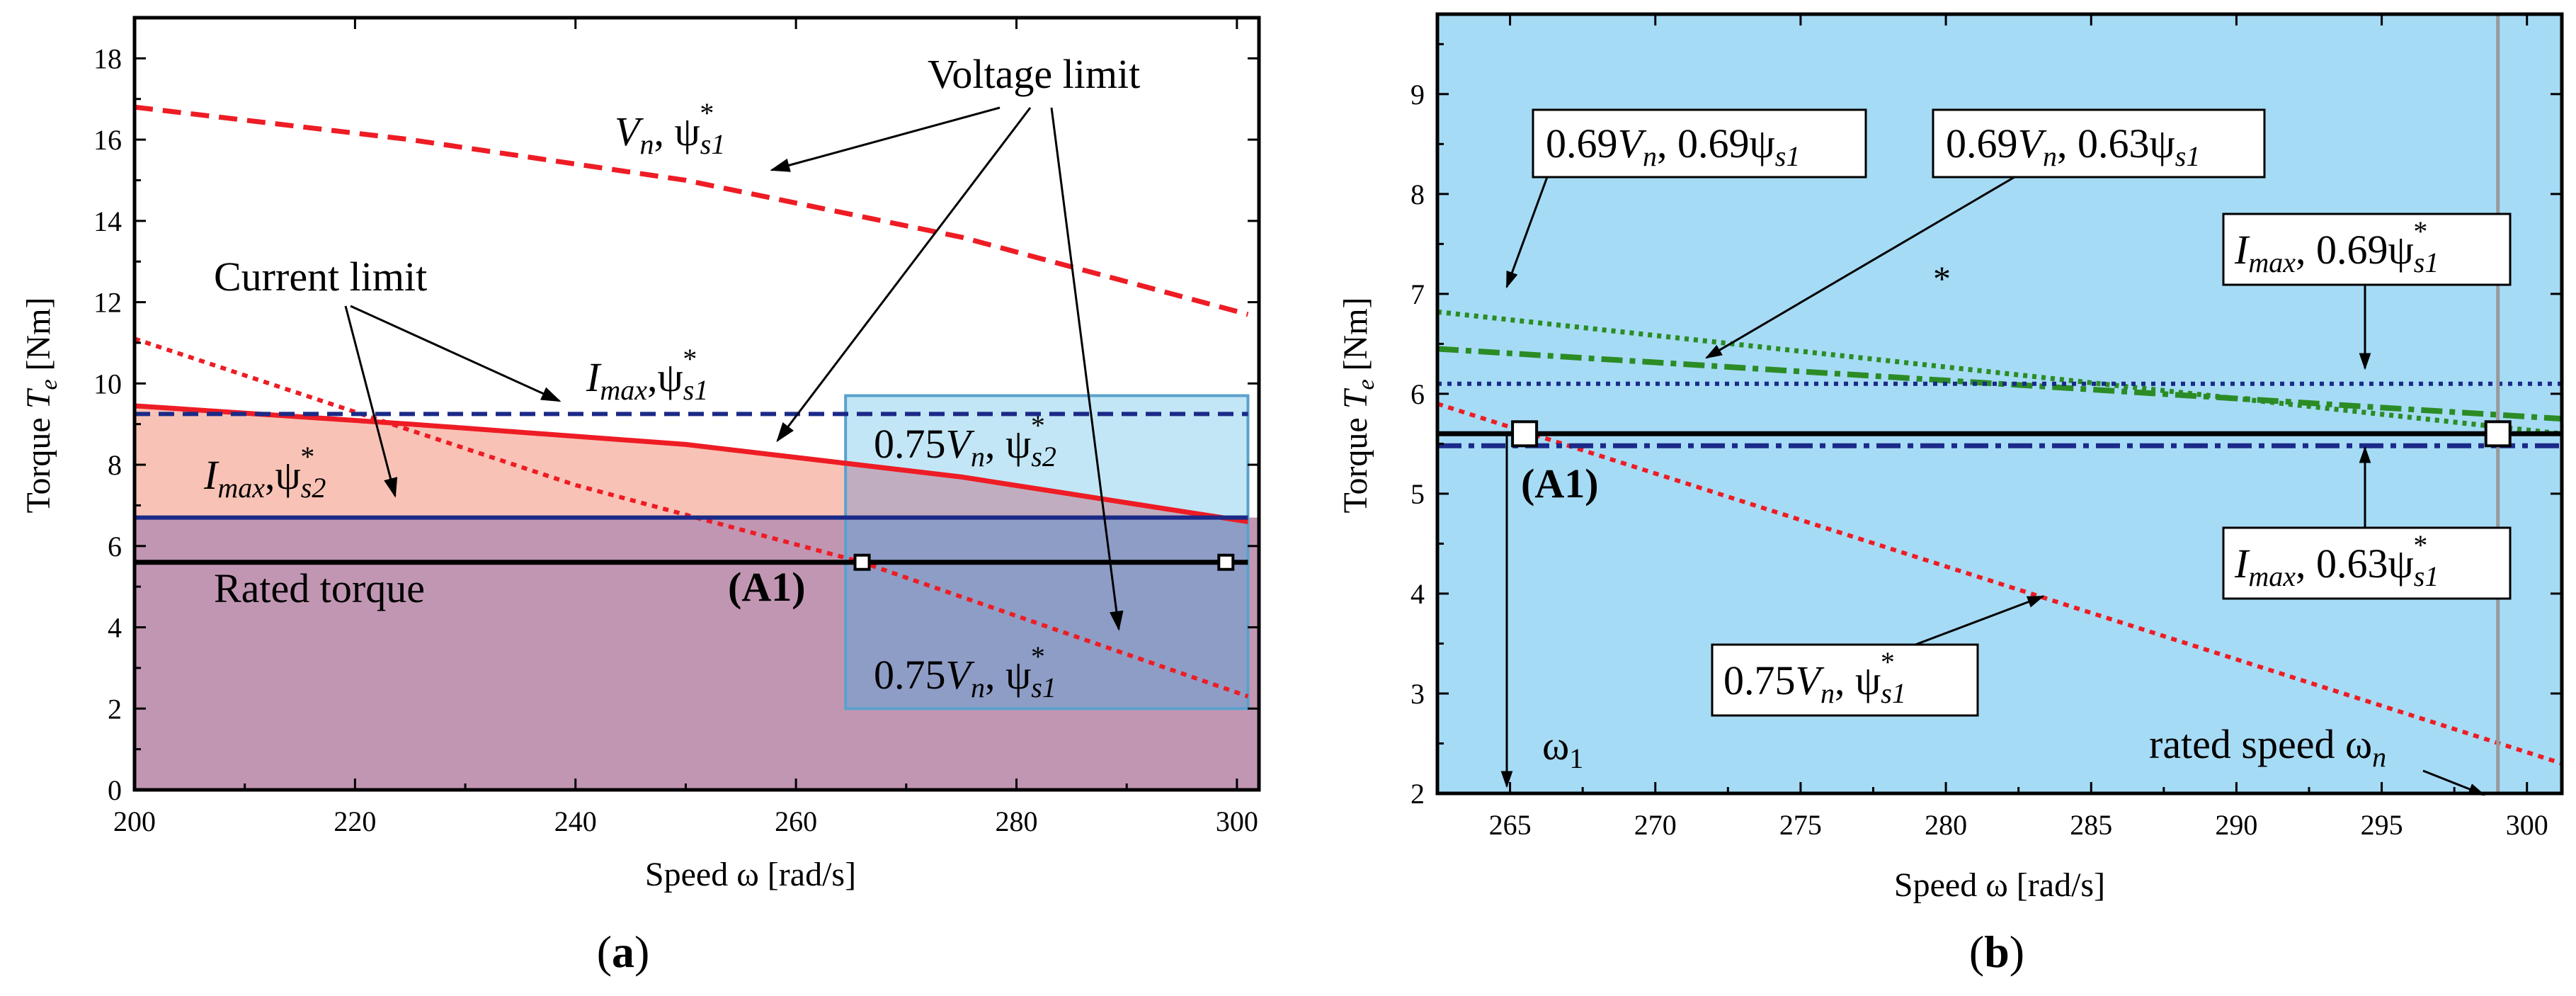 This screenshot has height=996, width=2576. I want to click on panel-a-xtick-label: 240, so click(575, 821).